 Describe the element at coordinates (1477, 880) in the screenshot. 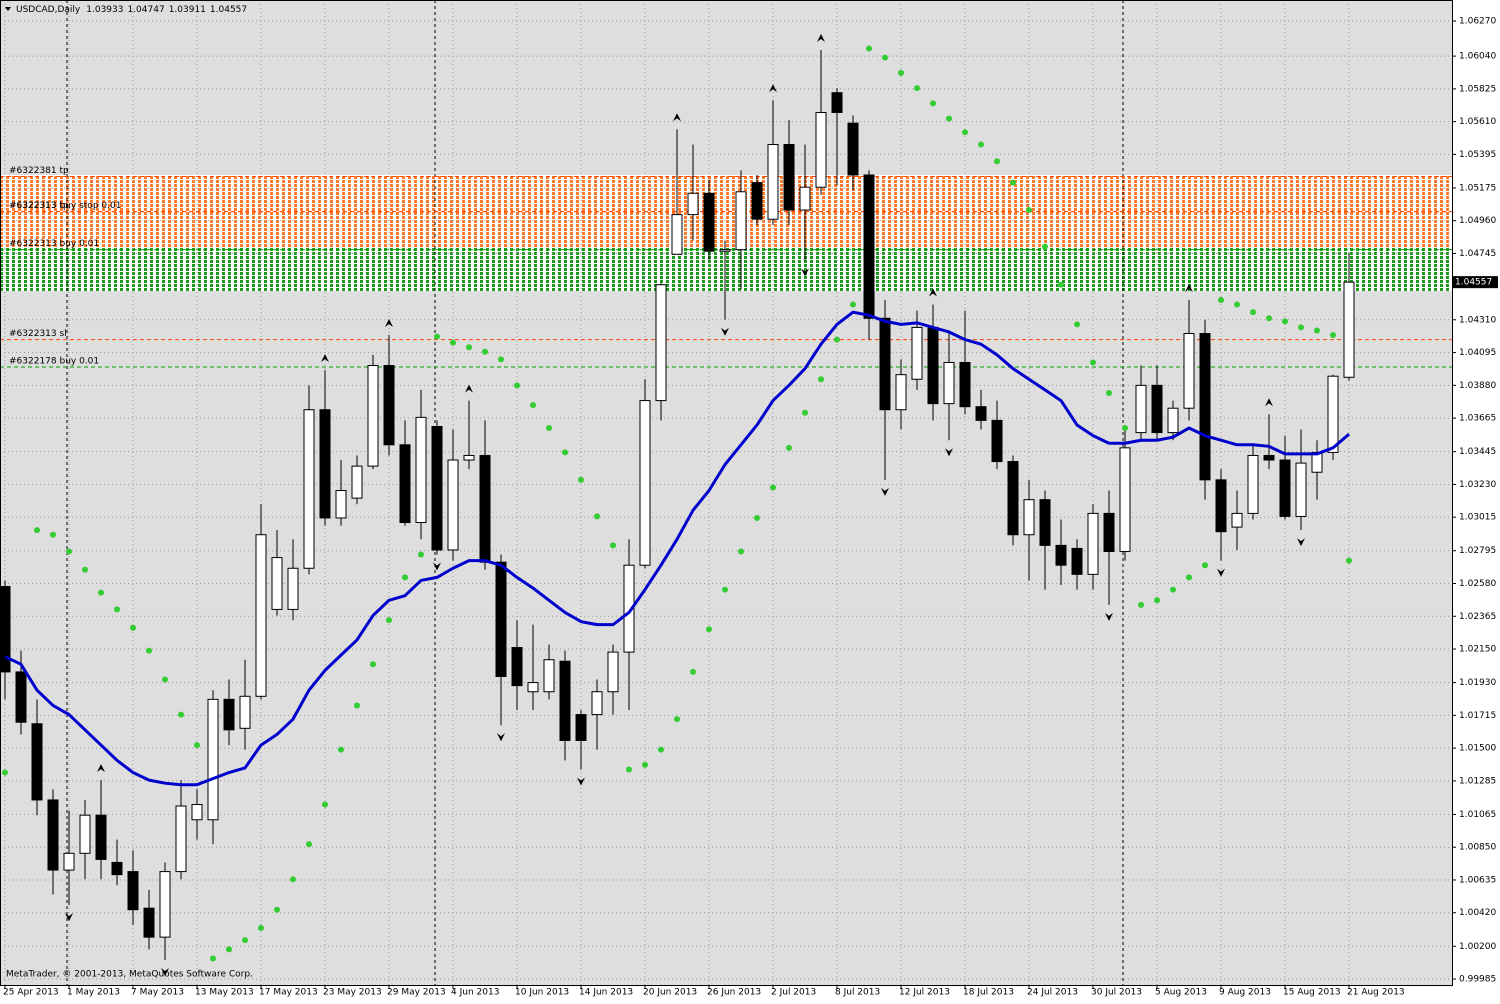

I see `y-tick-label: 1.00635` at that location.